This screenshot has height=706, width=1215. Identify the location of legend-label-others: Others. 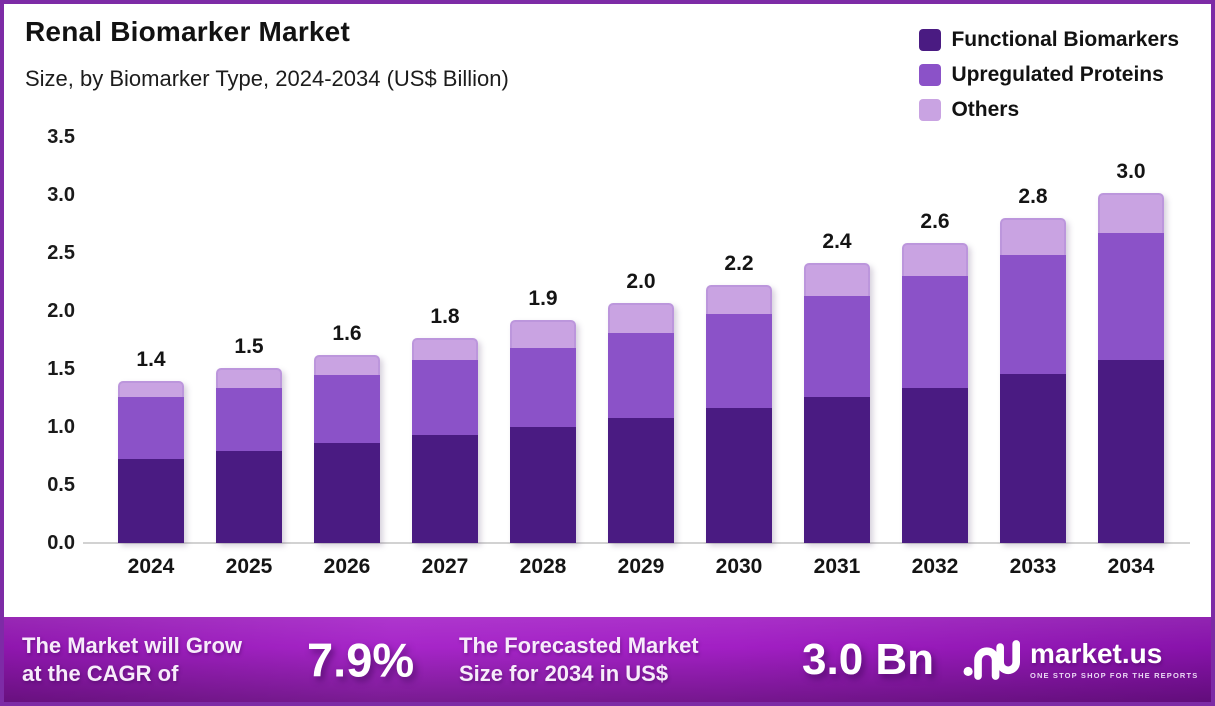
(985, 109).